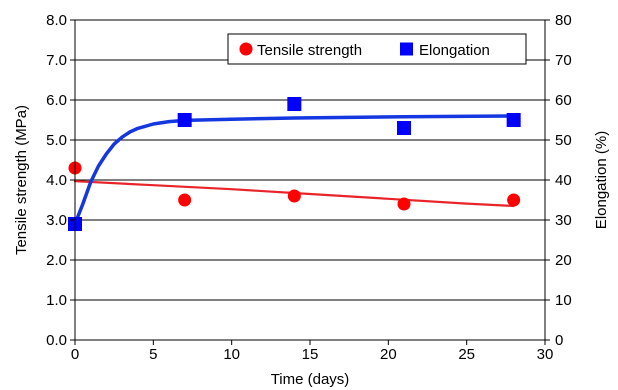 This screenshot has height=390, width=618. Describe the element at coordinates (56, 340) in the screenshot. I see `y-tick-label-0: 0.0` at that location.